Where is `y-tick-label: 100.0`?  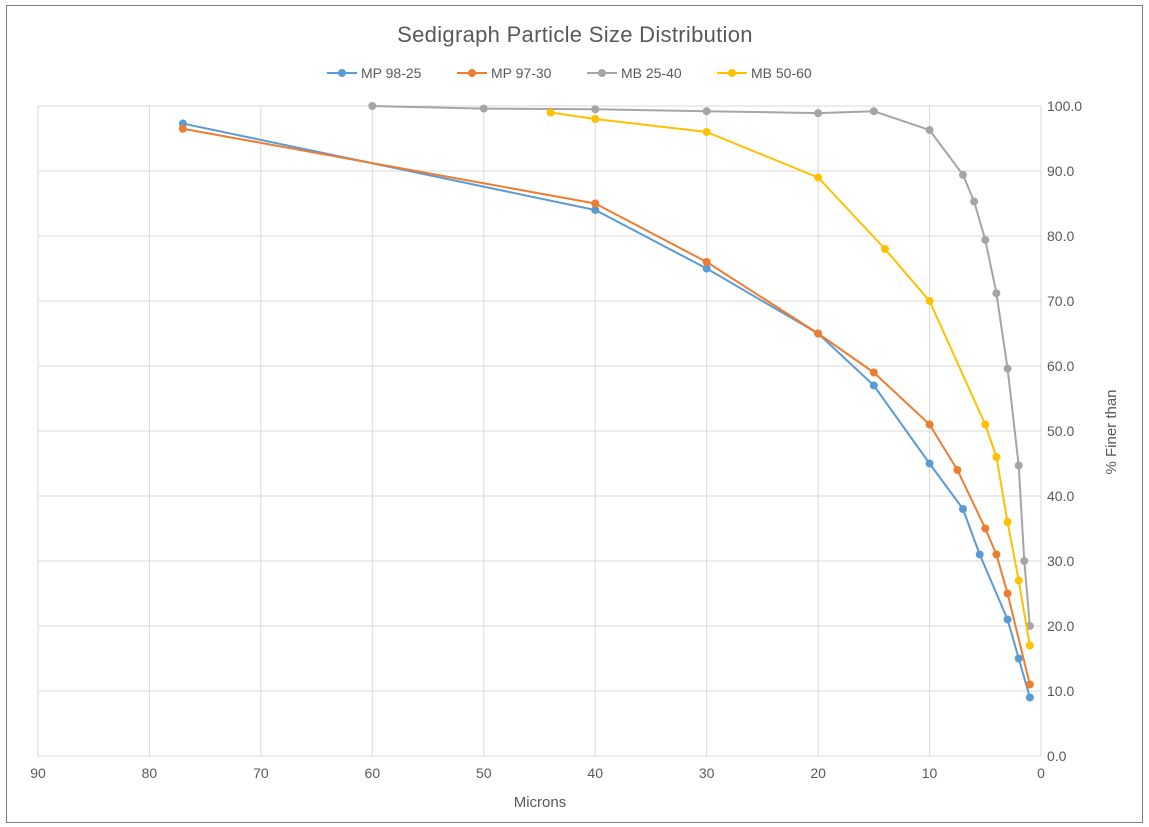
y-tick-label: 100.0 is located at coordinates (1064, 106).